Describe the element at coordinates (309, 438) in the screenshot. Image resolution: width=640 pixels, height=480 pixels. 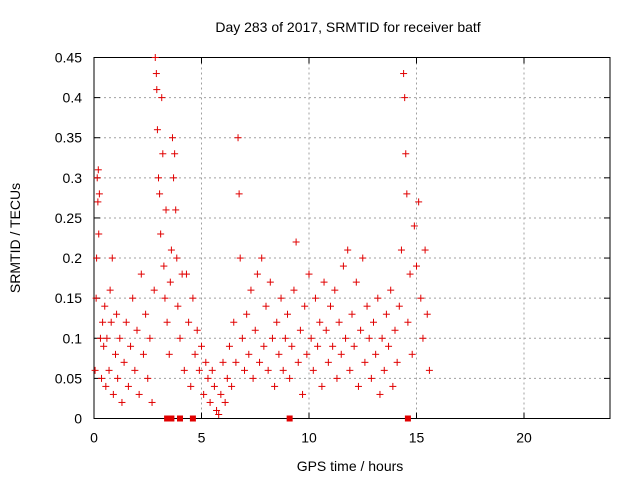
I see `x-tick-label: 10` at that location.